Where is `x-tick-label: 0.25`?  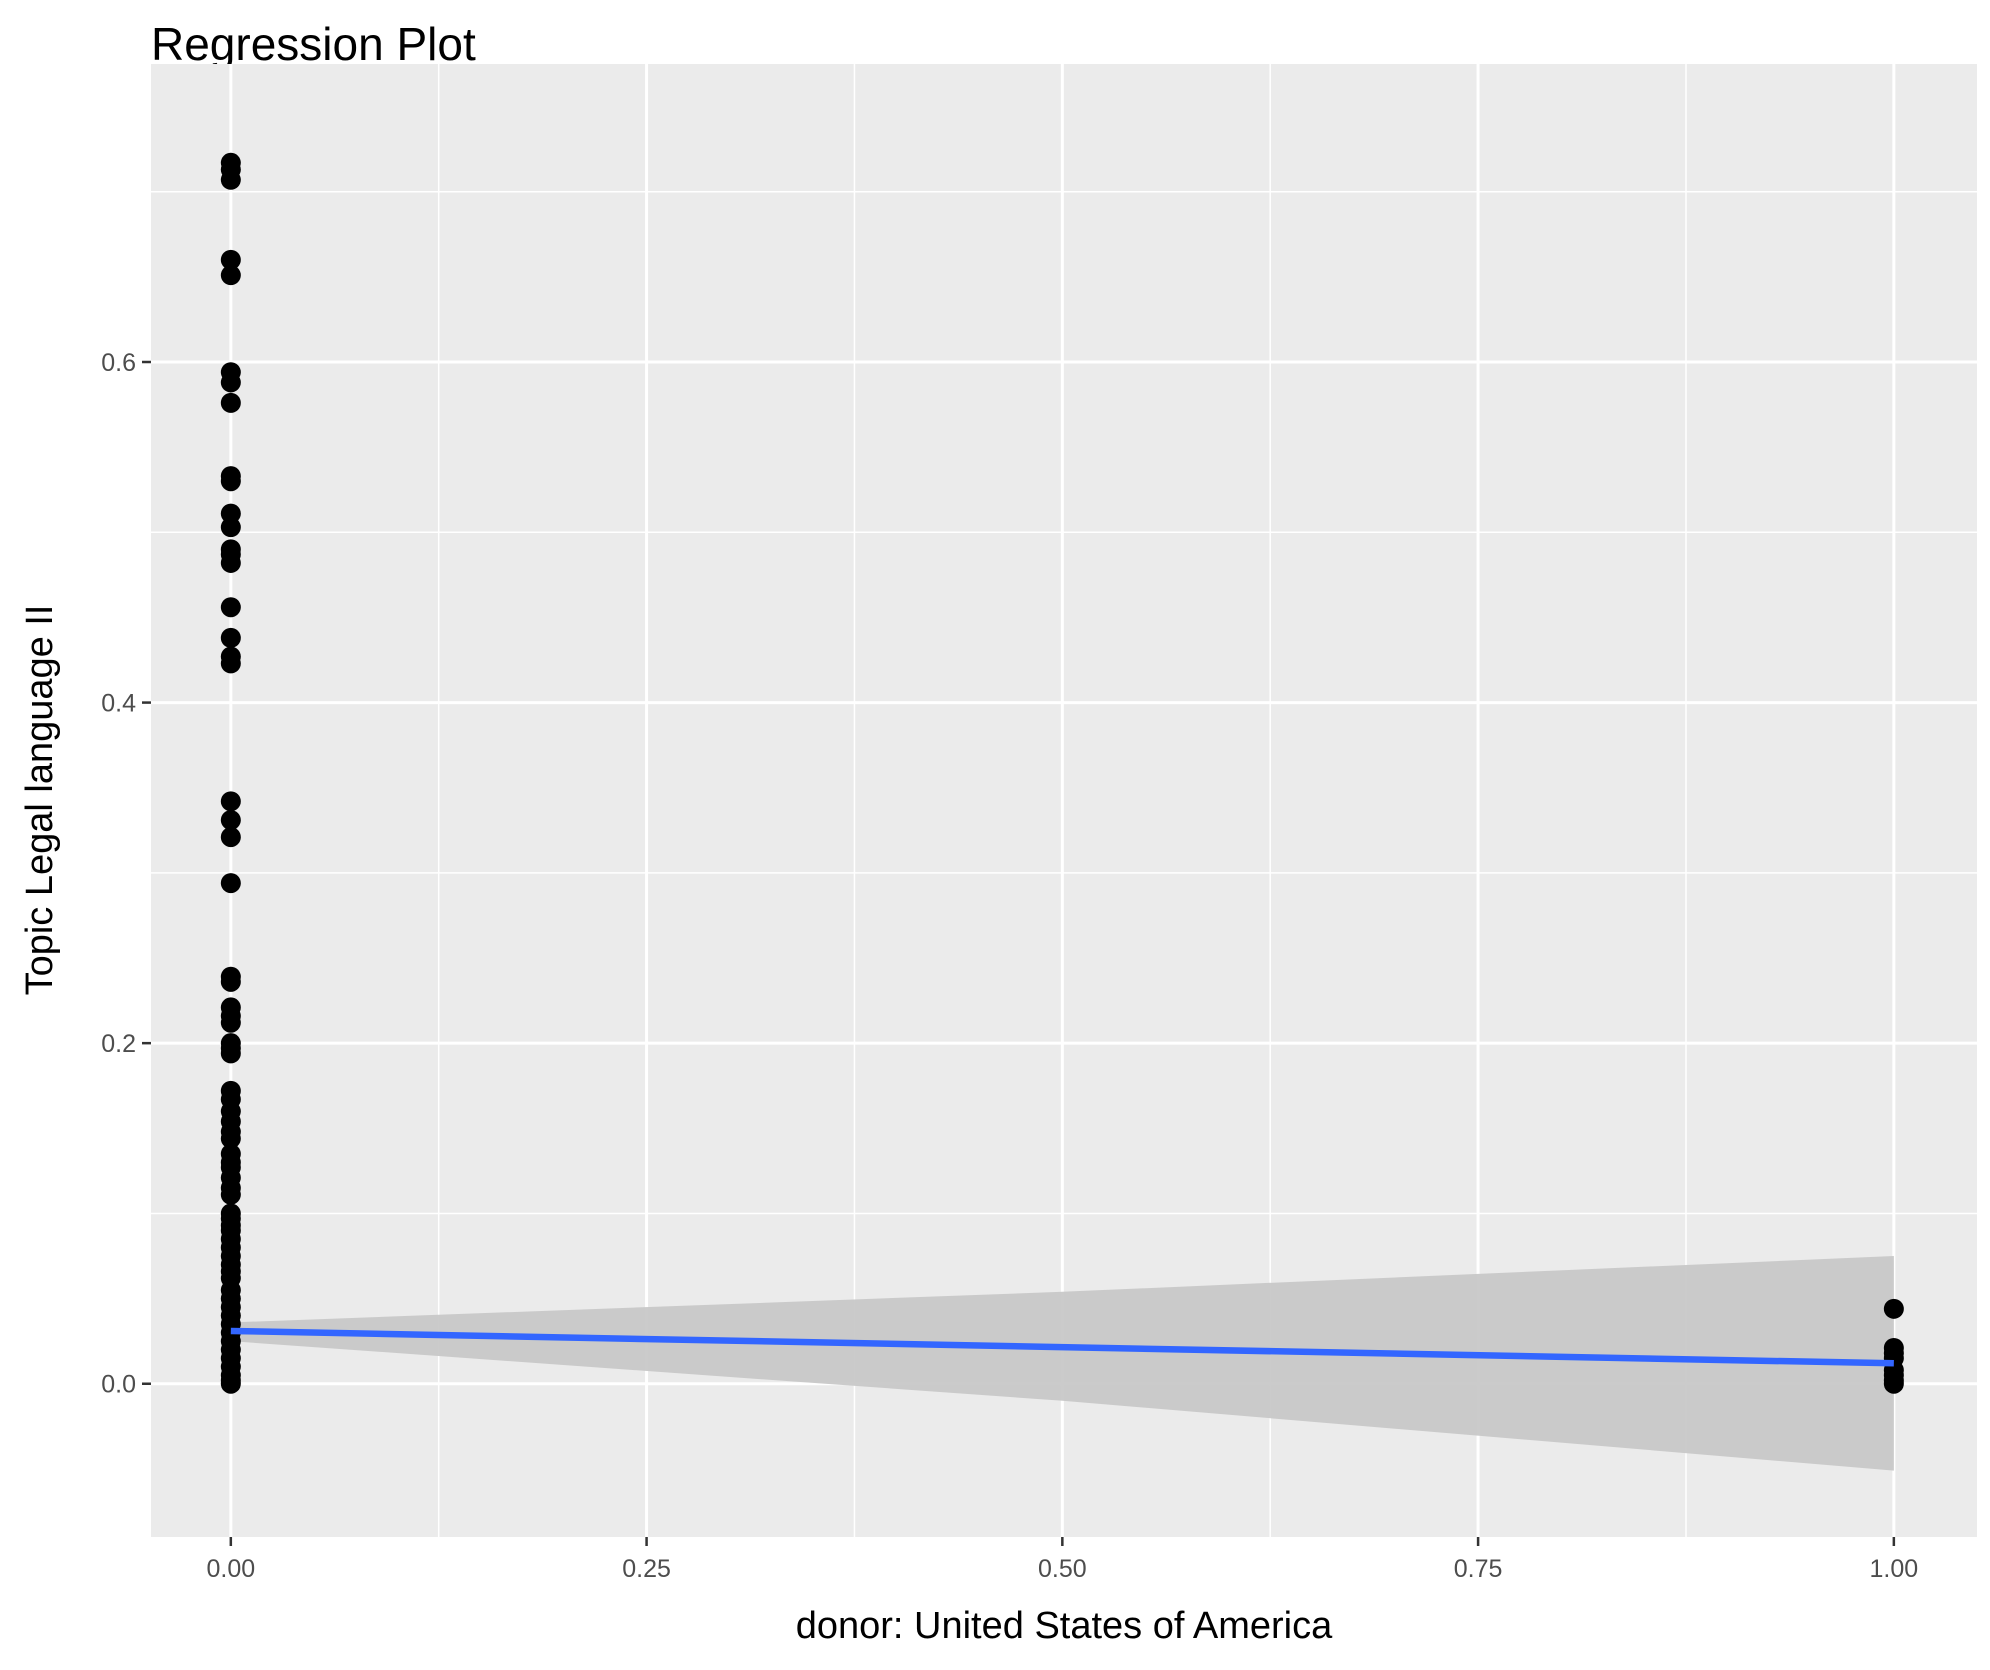
x-tick-label: 0.25 is located at coordinates (646, 1569).